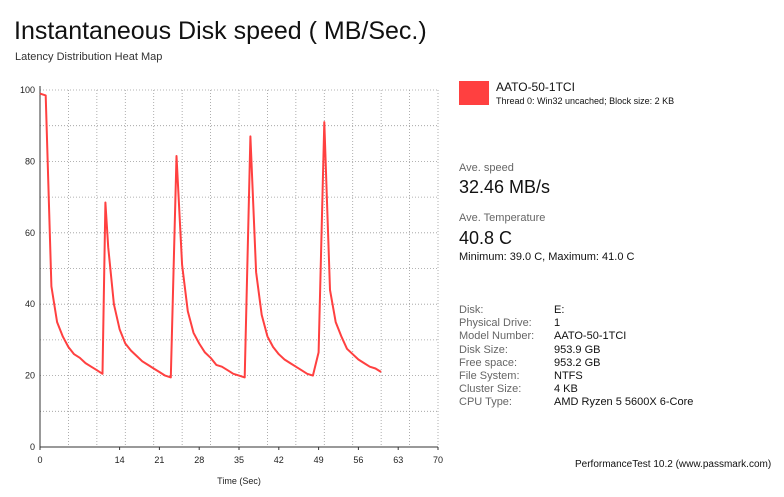 The image size is (784, 497). Describe the element at coordinates (568, 376) in the screenshot. I see `info-value: NTFS` at that location.